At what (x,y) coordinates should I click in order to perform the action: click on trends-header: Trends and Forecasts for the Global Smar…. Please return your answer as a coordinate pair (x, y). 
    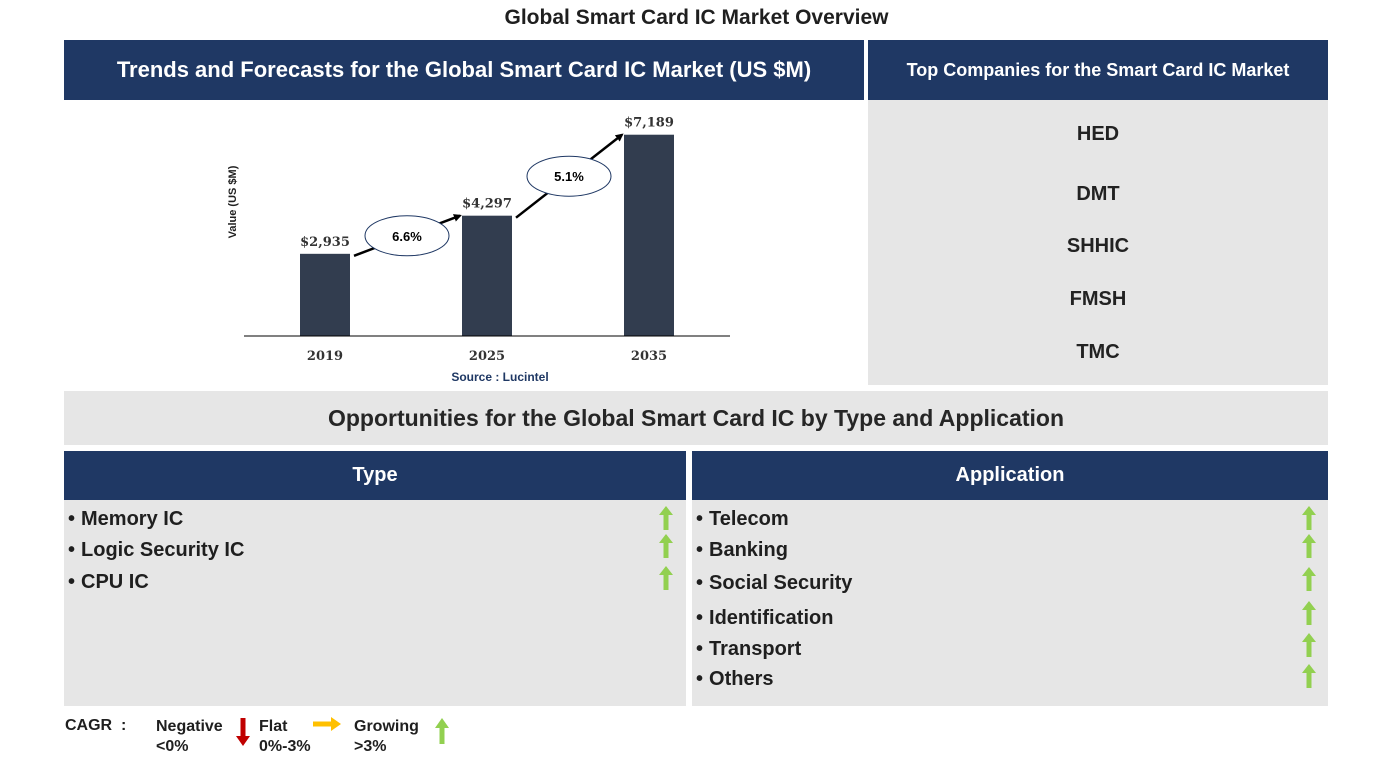
    Looking at the image, I should click on (464, 70).